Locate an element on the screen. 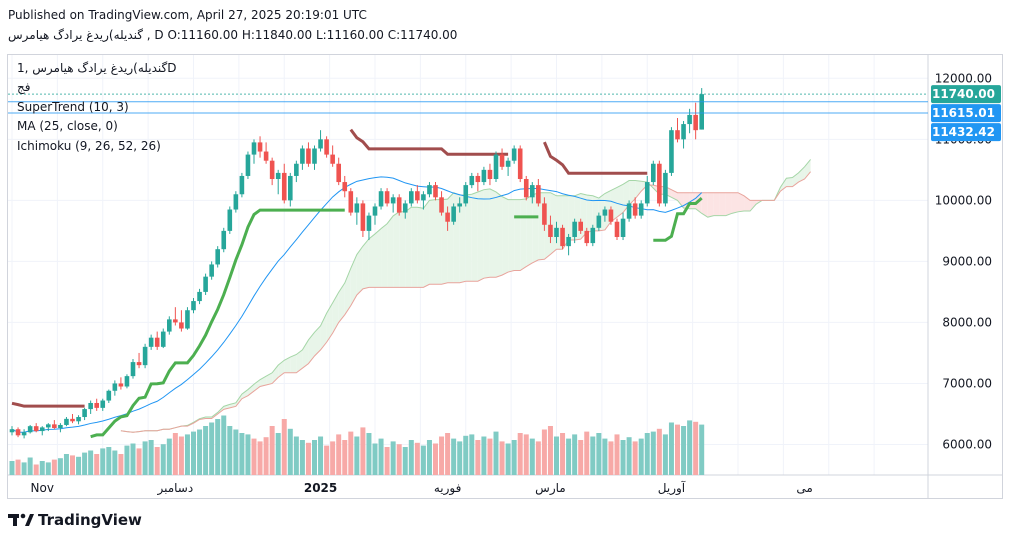  legend-ma: MA (25, close, 0) is located at coordinates (67, 126).